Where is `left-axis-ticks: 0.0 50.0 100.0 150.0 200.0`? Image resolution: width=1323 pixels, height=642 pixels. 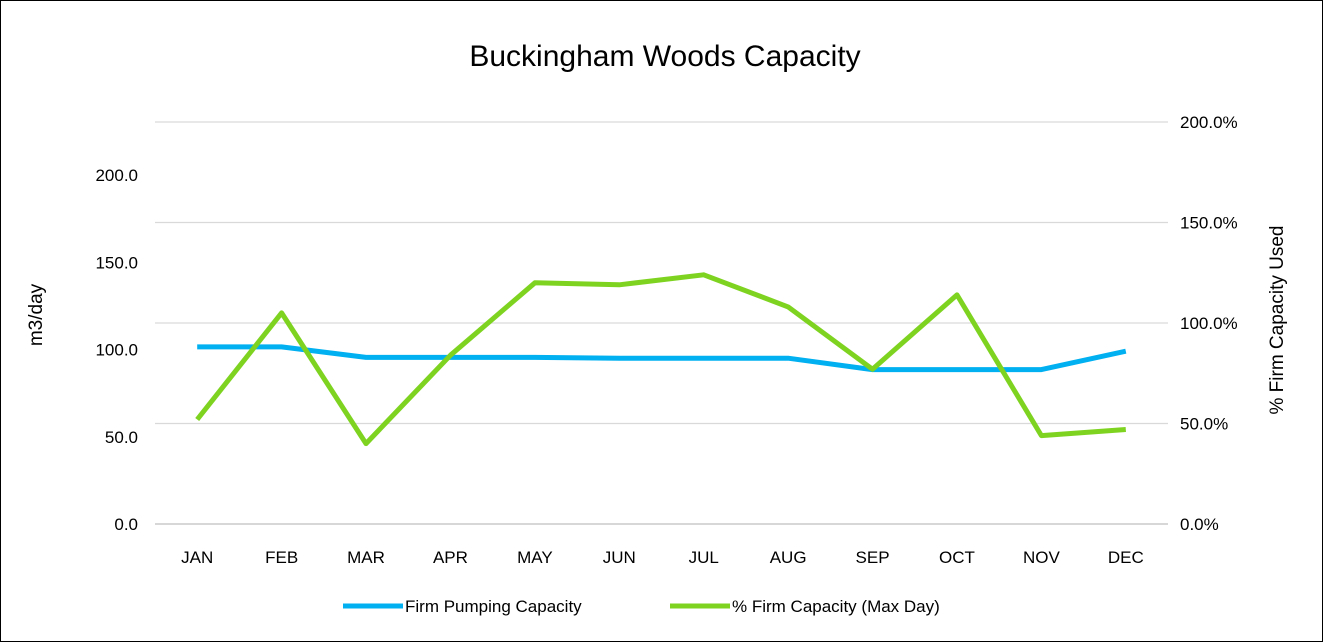
left-axis-ticks: 0.0 50.0 100.0 150.0 200.0 is located at coordinates (116, 350).